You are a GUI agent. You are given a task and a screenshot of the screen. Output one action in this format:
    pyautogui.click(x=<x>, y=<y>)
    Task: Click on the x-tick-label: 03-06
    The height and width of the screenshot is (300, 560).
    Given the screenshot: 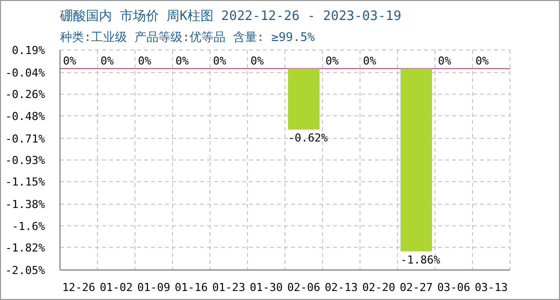 What is the action you would take?
    pyautogui.click(x=453, y=287)
    